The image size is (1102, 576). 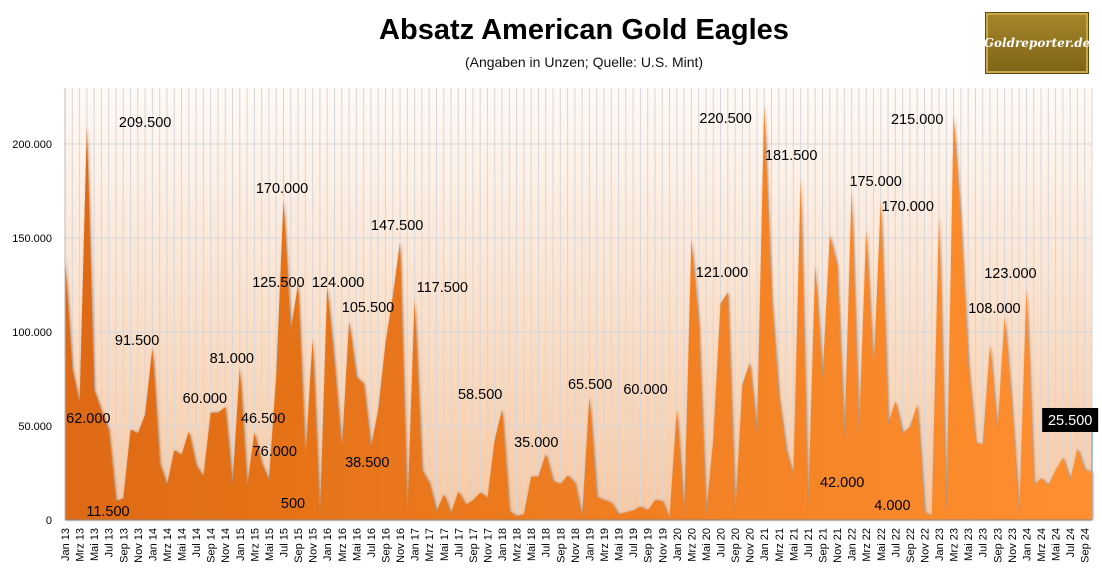 I want to click on chart-subtitle: (Angaben in Unzen; Quelle: U.S. Mint), so click(x=584, y=62).